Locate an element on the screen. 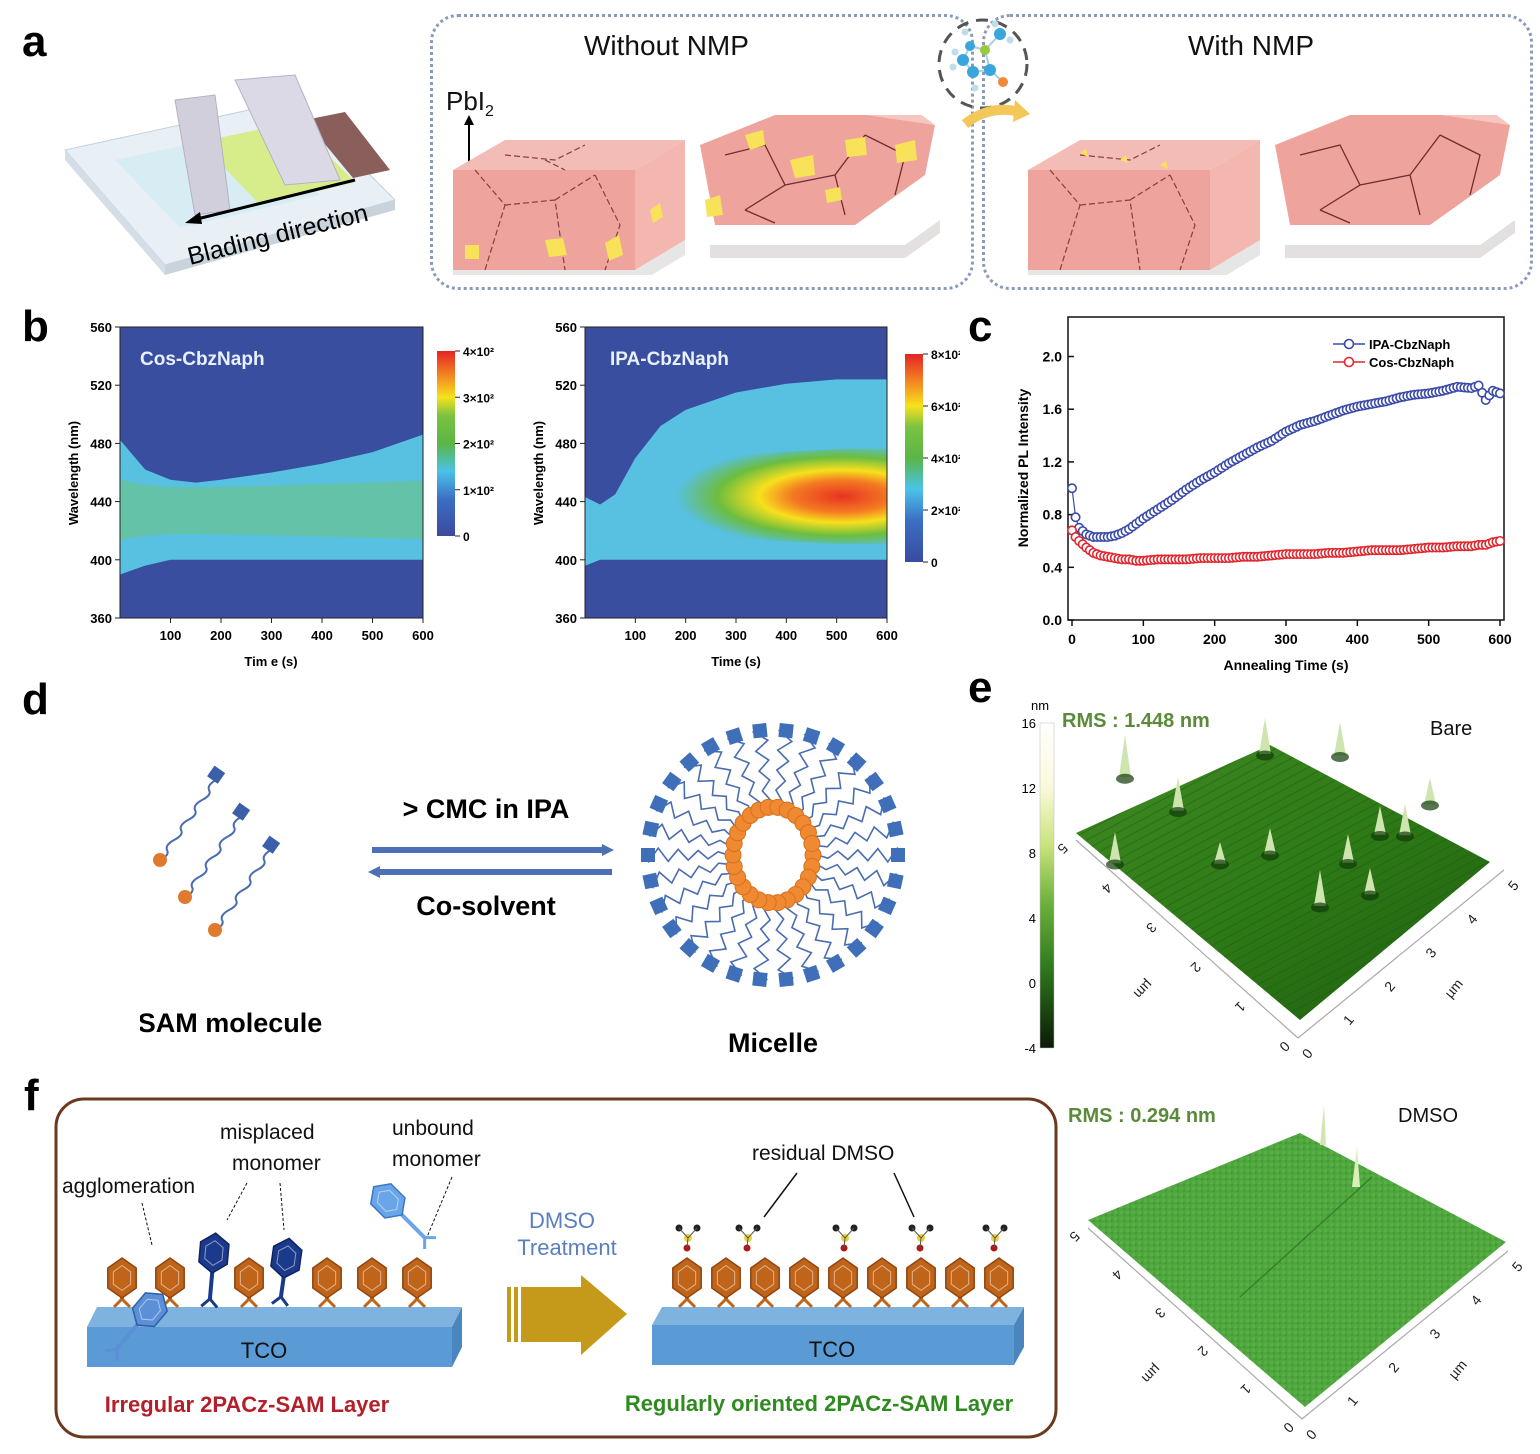  sample-name: DMSO is located at coordinates (1428, 1116).